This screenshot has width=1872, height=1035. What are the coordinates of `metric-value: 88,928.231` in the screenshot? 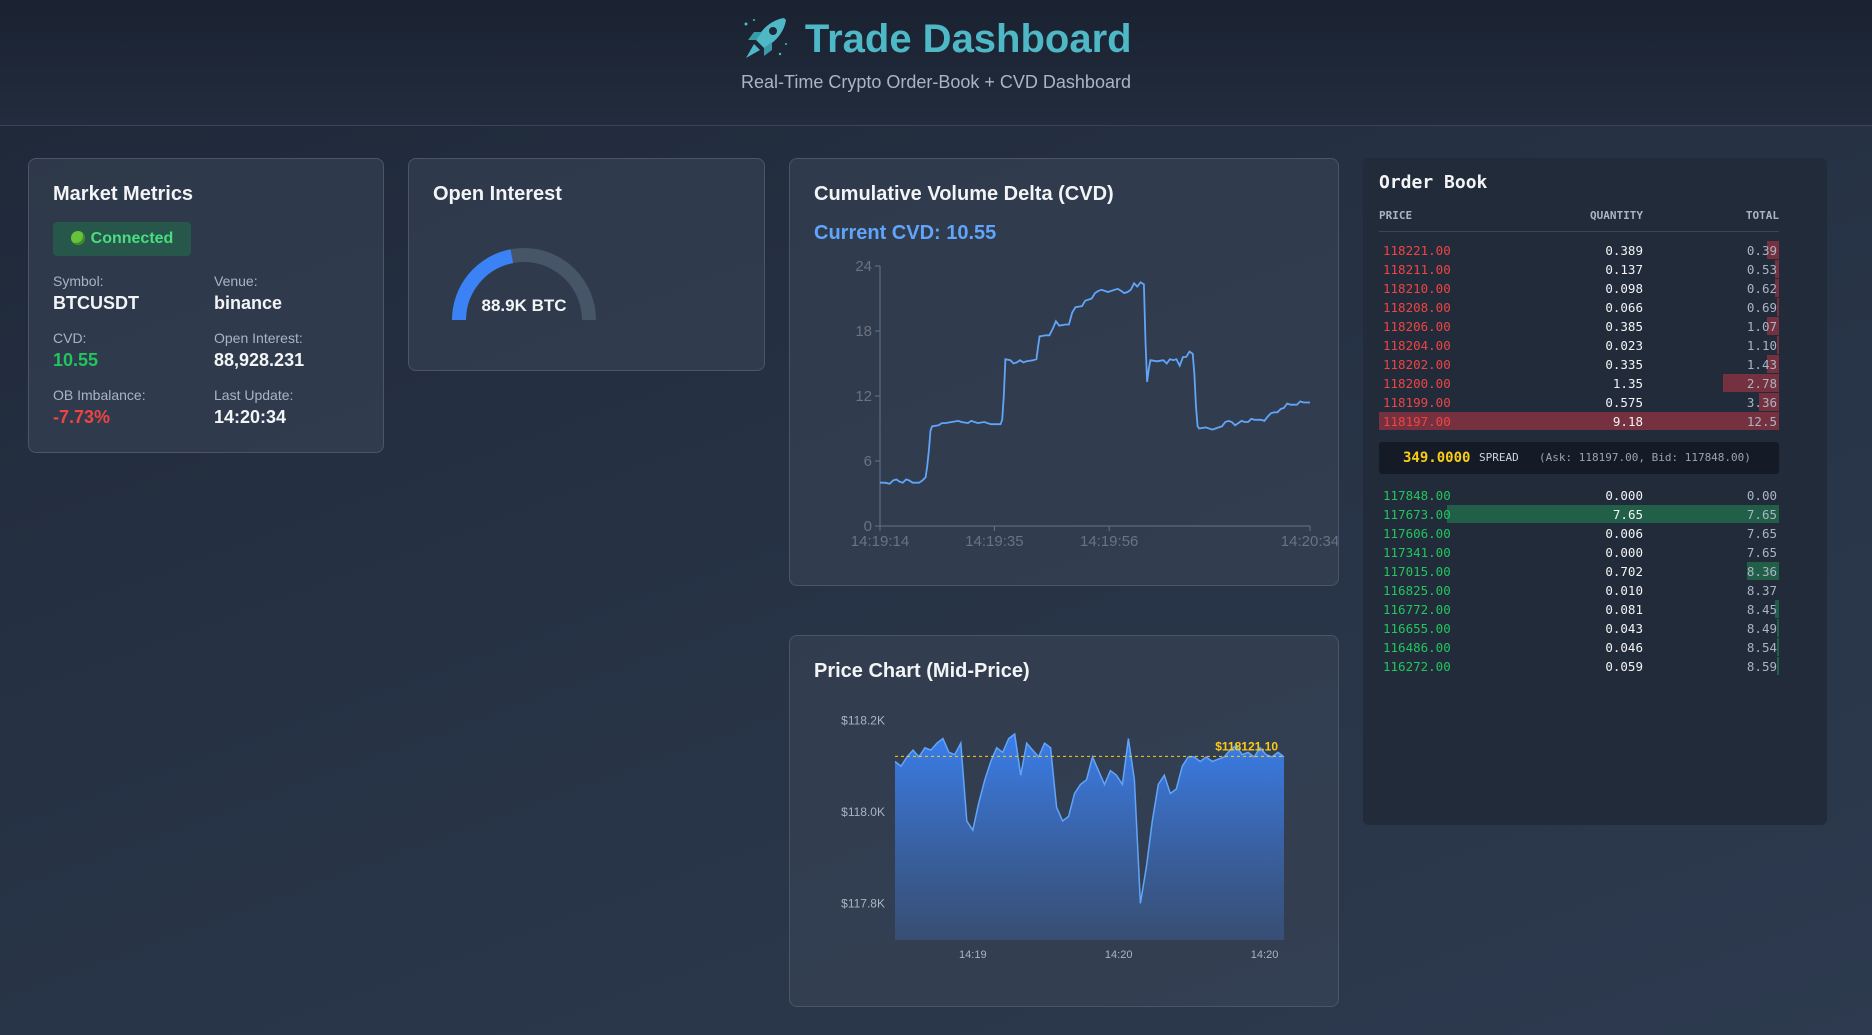 It's located at (259, 360).